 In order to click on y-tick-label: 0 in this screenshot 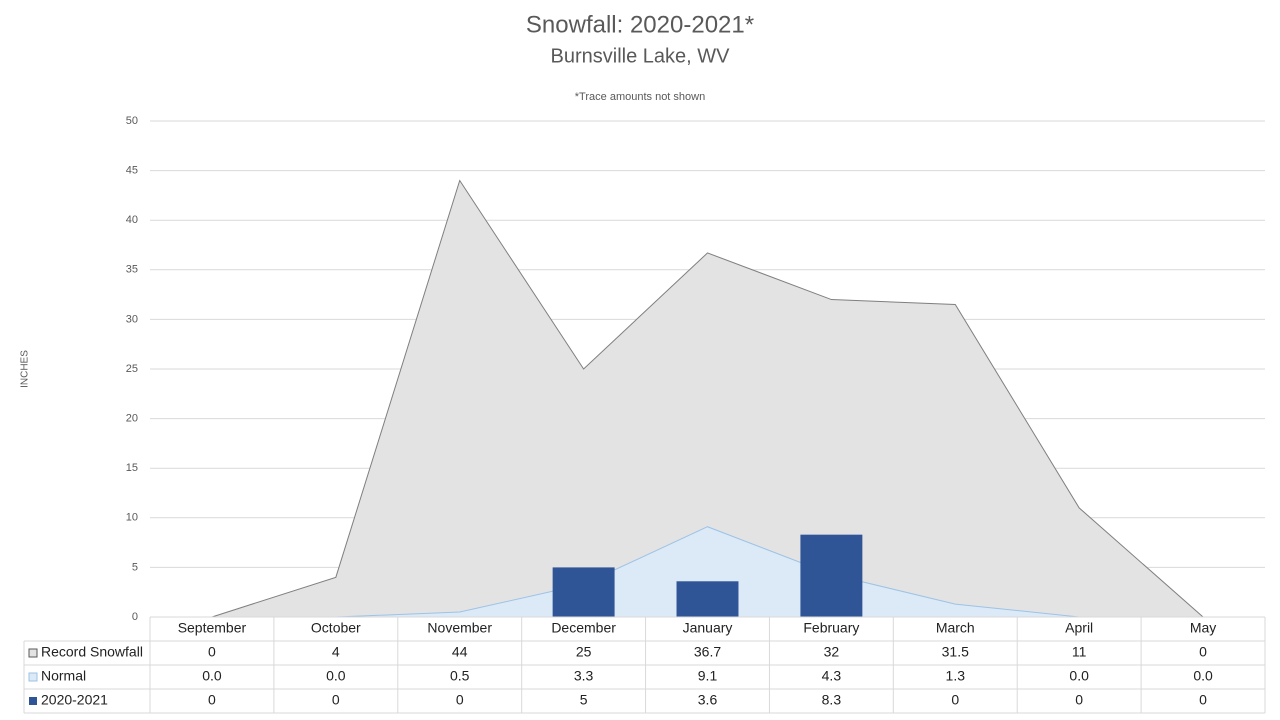, I will do `click(135, 617)`.